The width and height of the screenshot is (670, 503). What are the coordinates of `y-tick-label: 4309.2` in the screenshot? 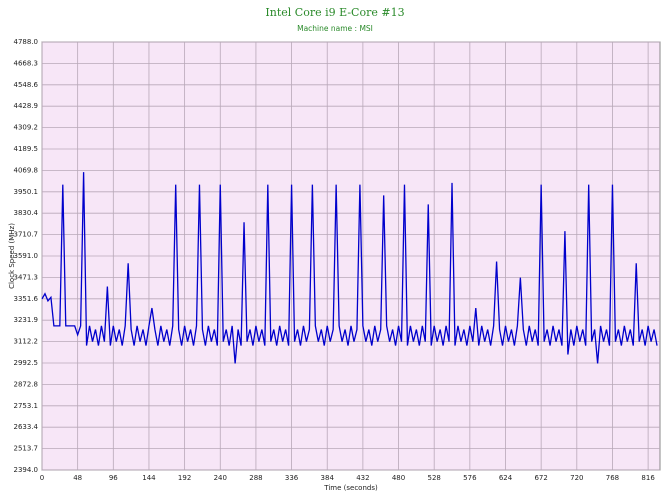 It's located at (26, 128).